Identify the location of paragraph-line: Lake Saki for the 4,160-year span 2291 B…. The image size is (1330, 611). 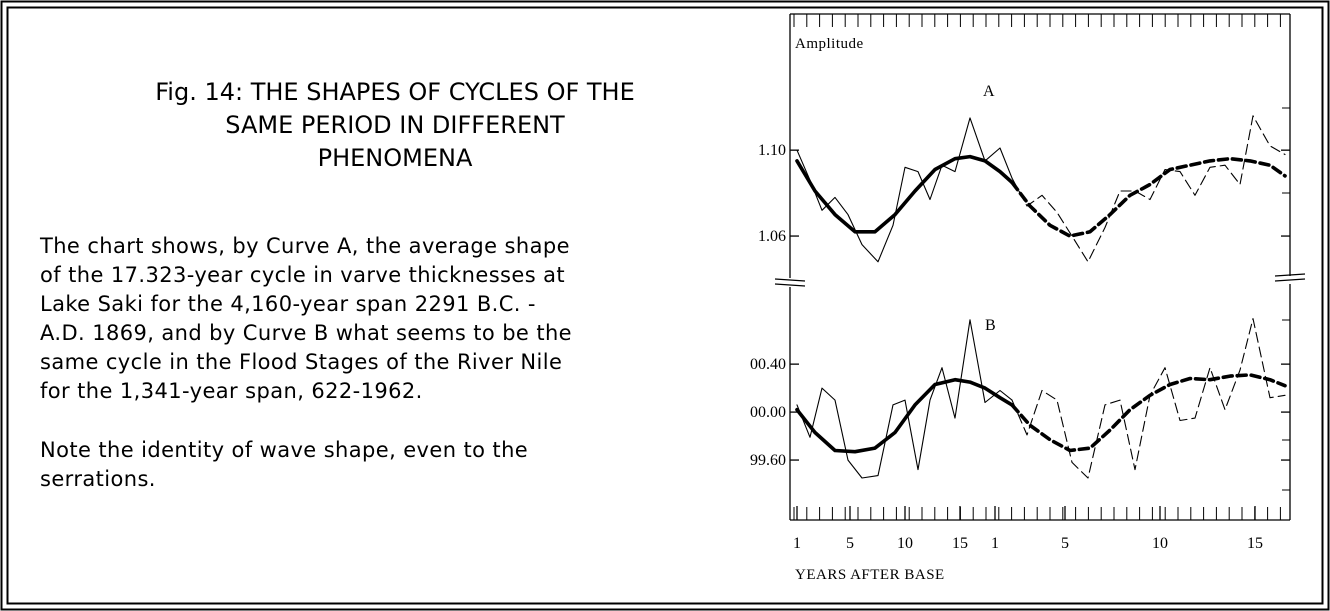
(288, 304).